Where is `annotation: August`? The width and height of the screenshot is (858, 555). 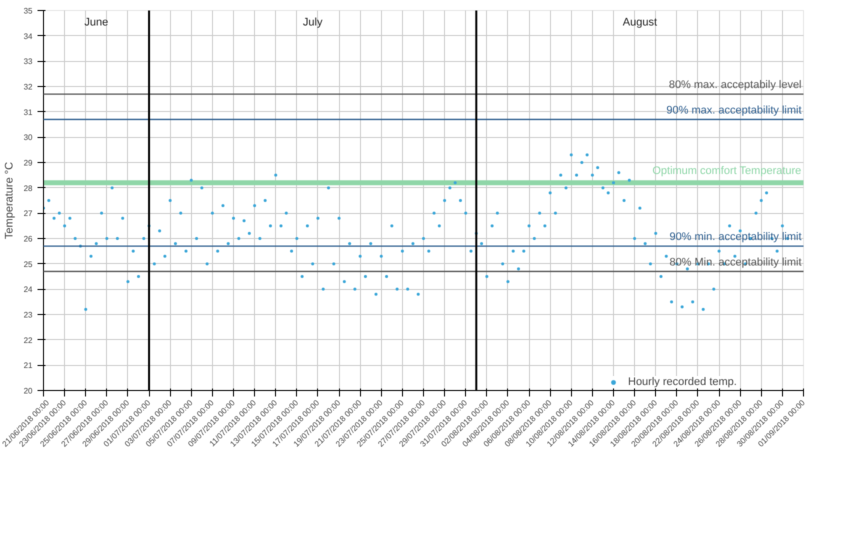 annotation: August is located at coordinates (640, 22).